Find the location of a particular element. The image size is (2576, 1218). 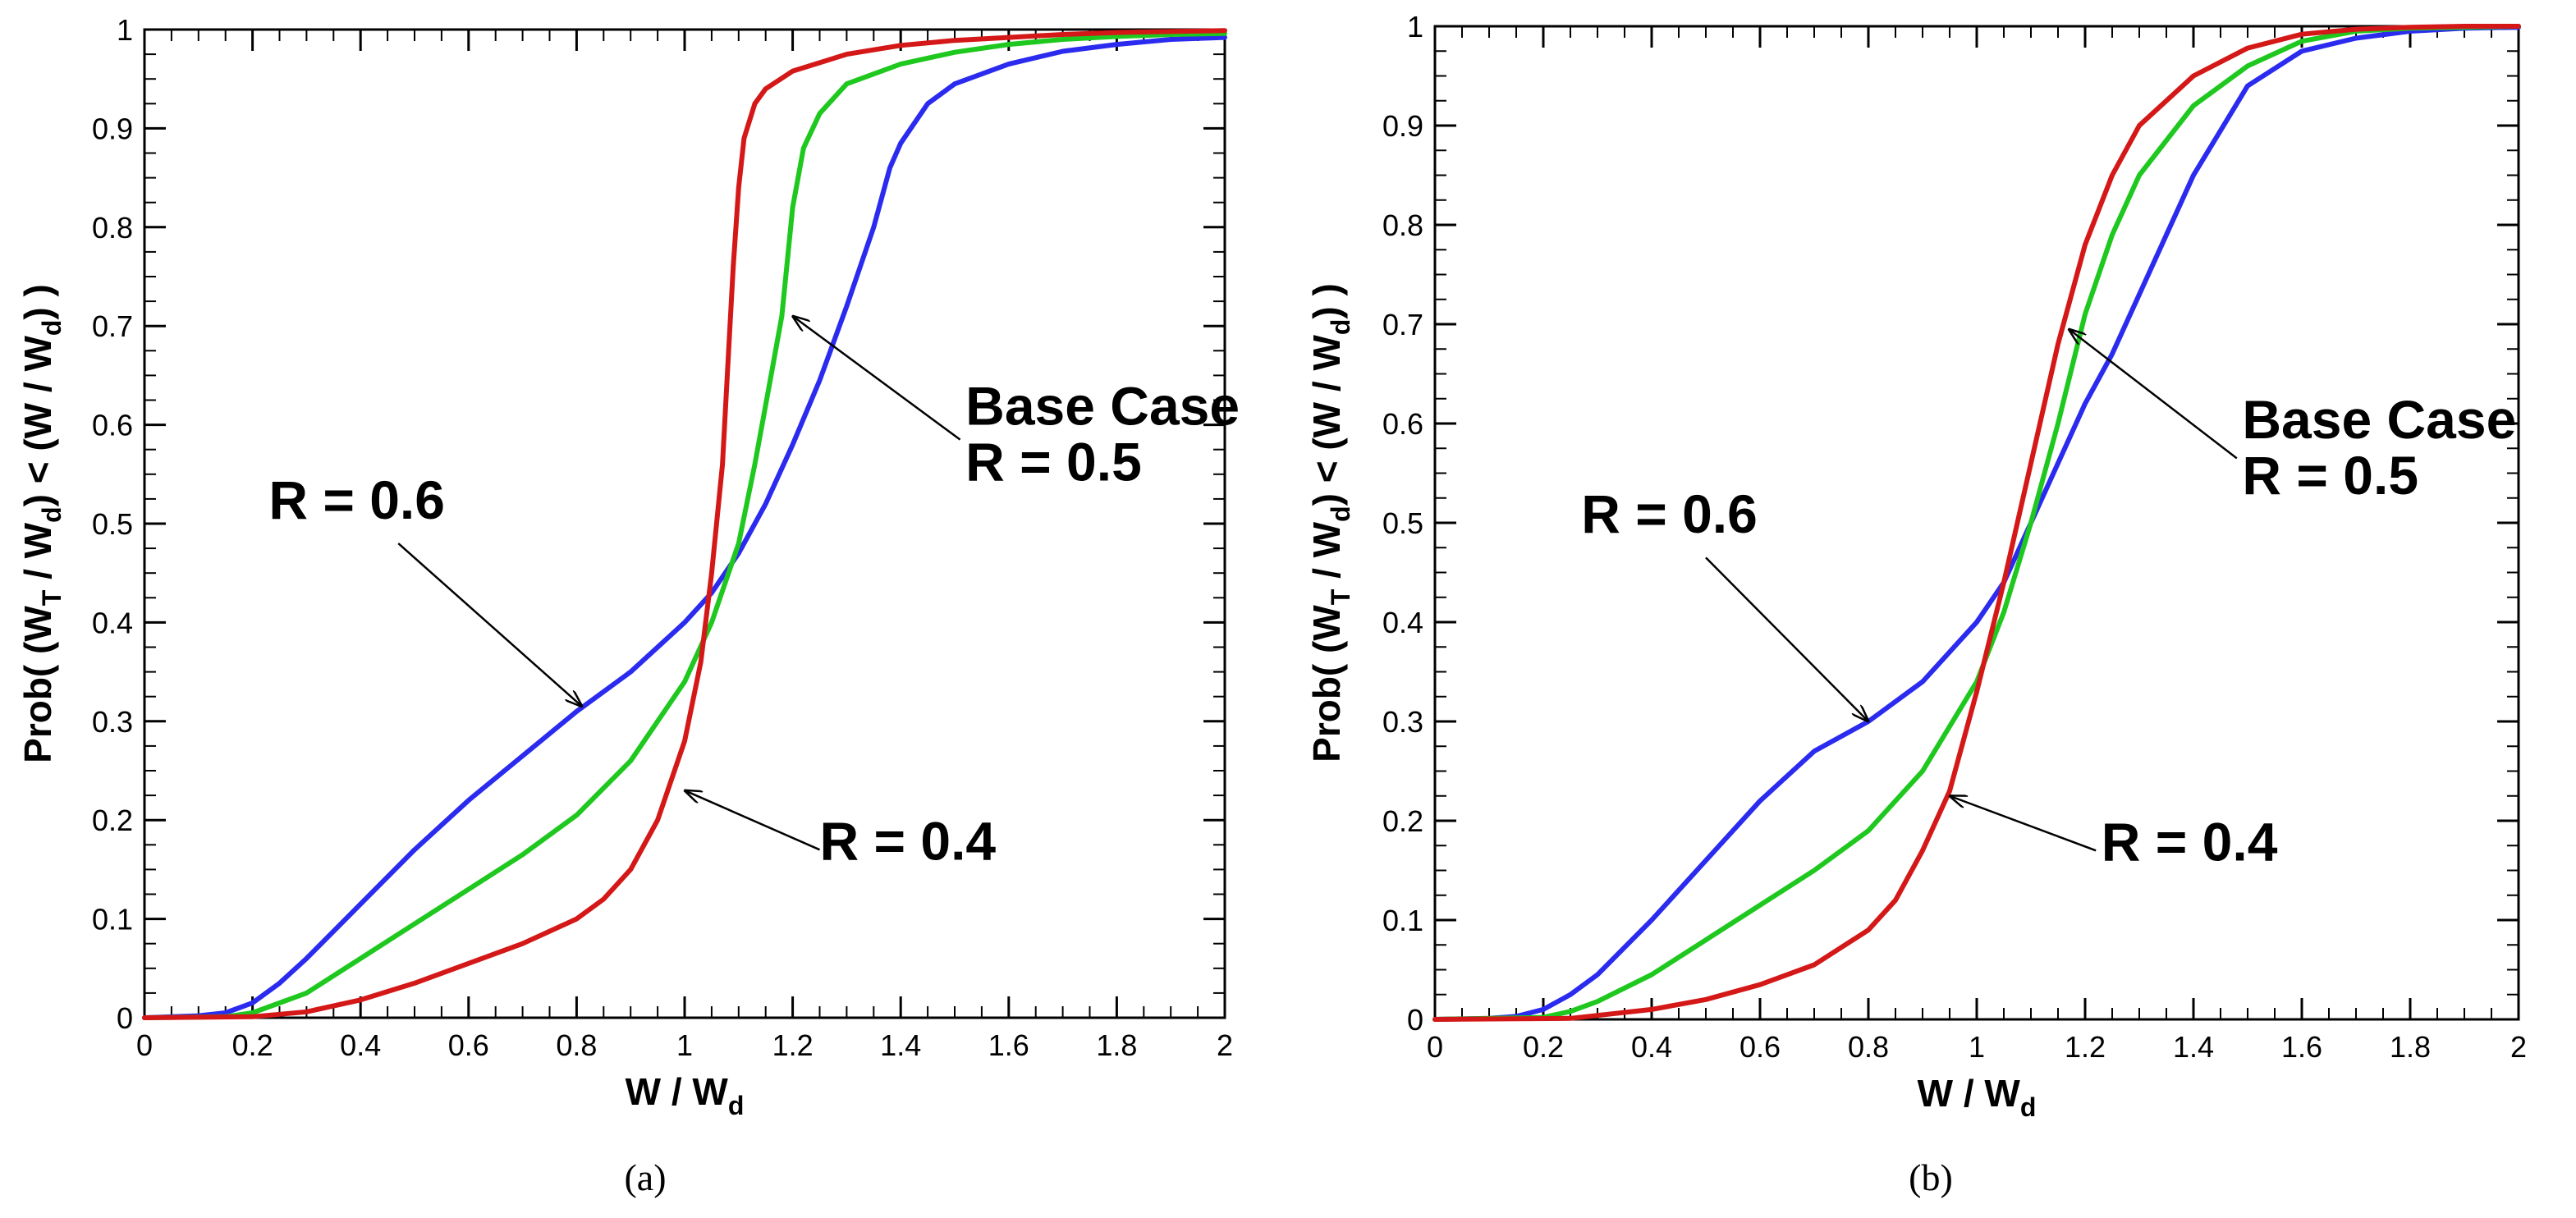

panel-caption: (b) is located at coordinates (1931, 1177).